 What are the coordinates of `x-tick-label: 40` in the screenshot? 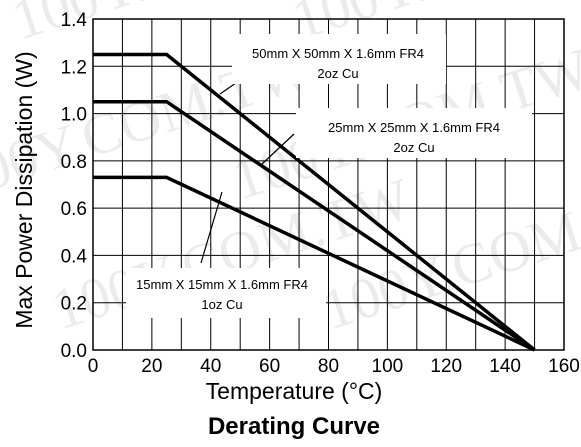 It's located at (210, 366).